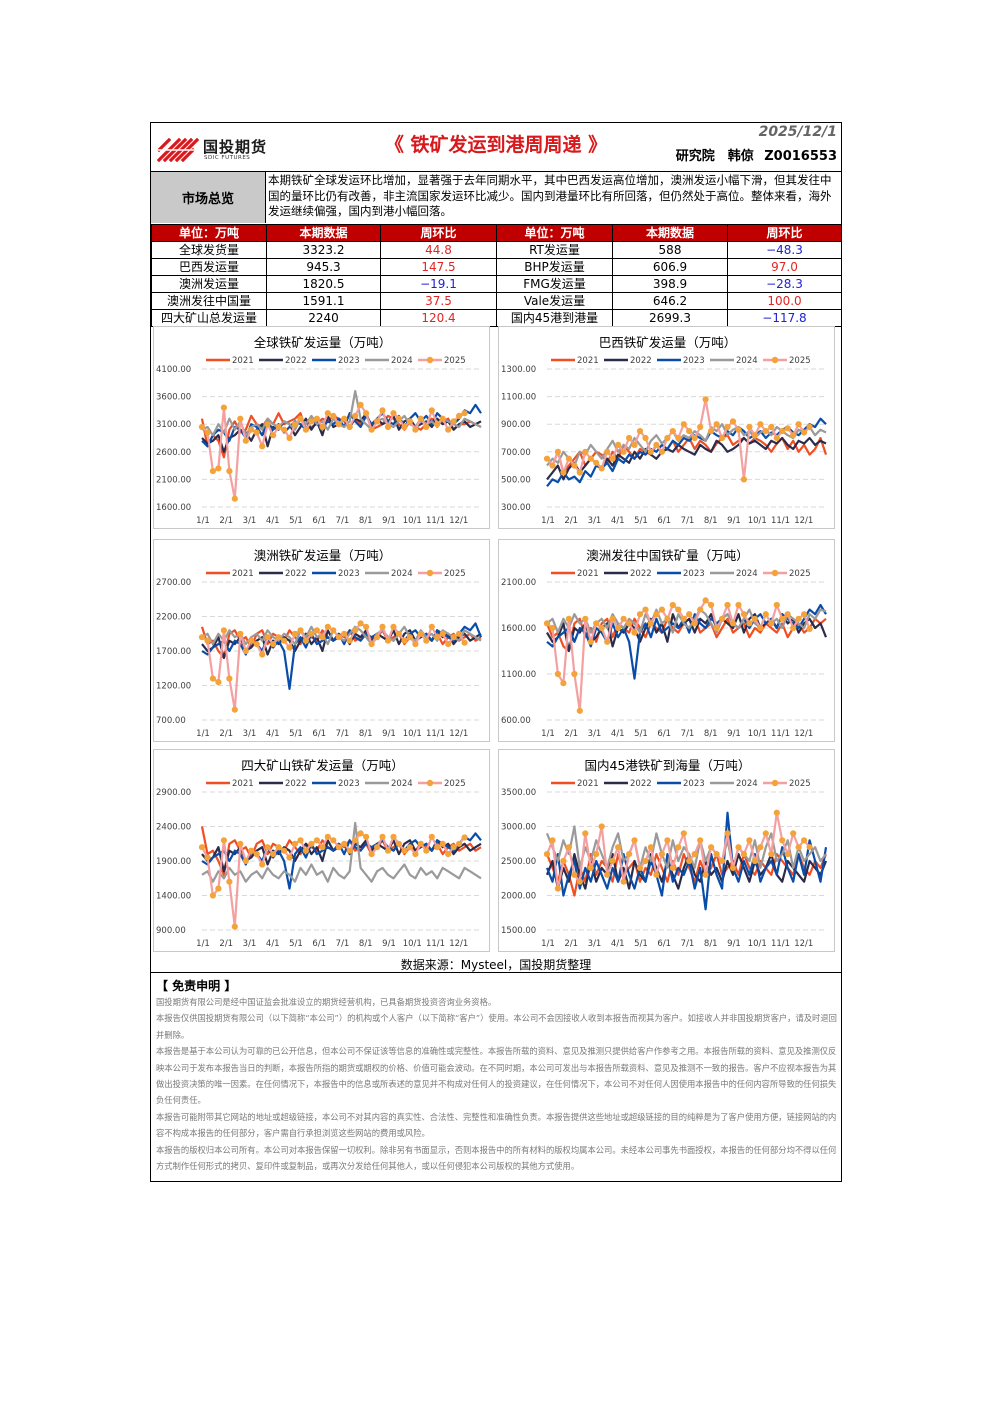 The image size is (992, 1403). What do you see at coordinates (803, 734) in the screenshot?
I see `x-tick-label: 12/1` at bounding box center [803, 734].